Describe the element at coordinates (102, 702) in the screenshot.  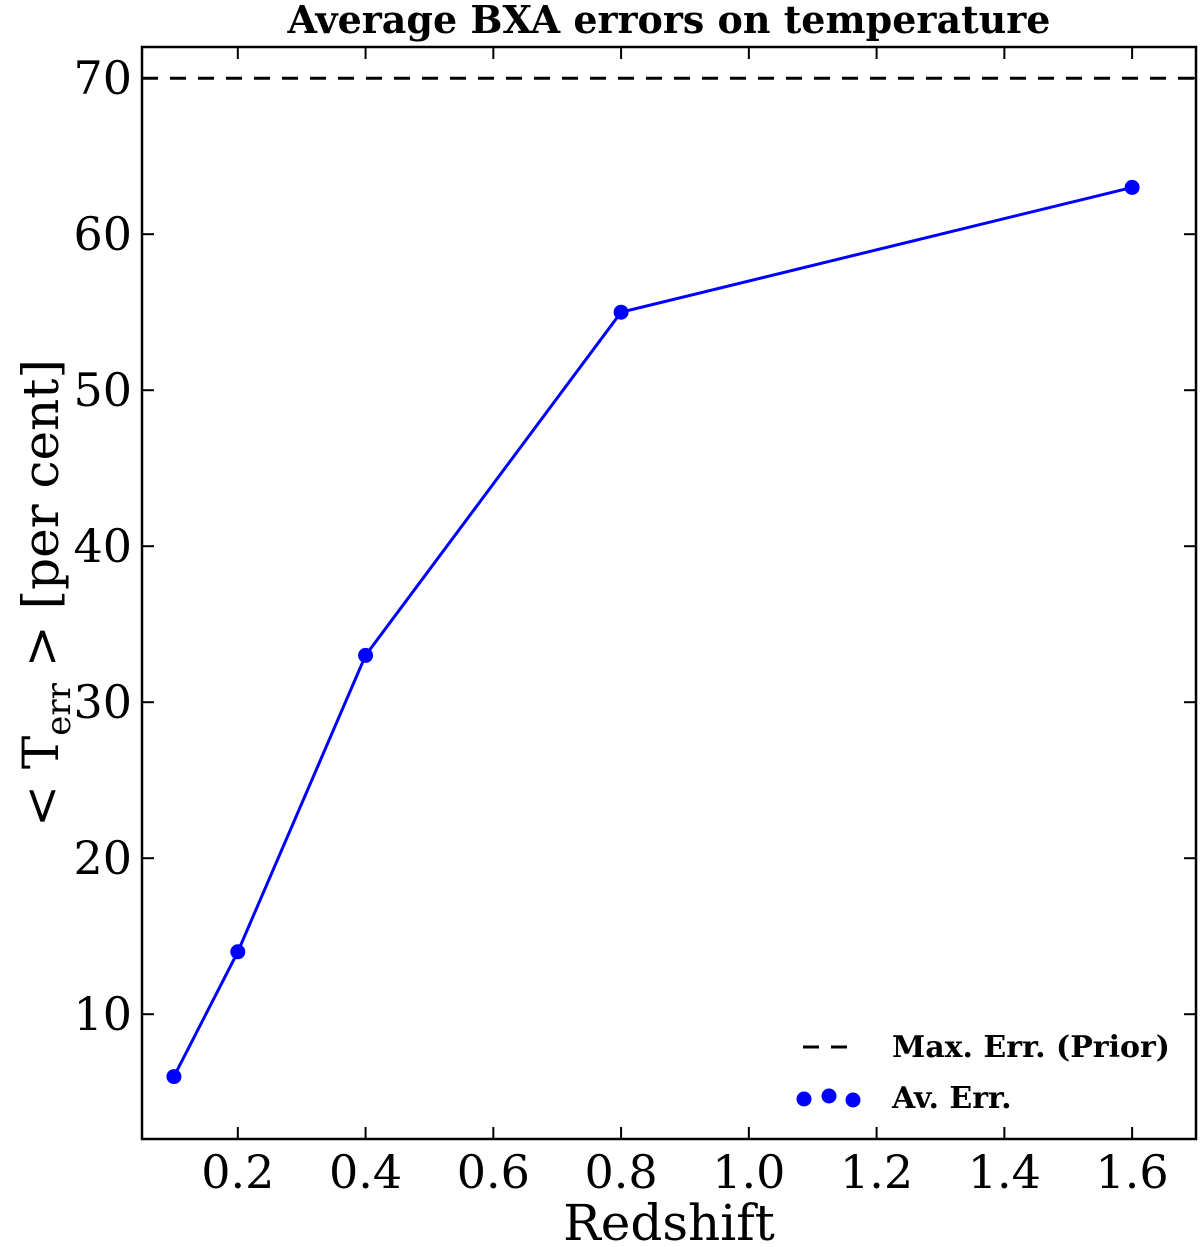
I see `y-tick-label: 30` at that location.